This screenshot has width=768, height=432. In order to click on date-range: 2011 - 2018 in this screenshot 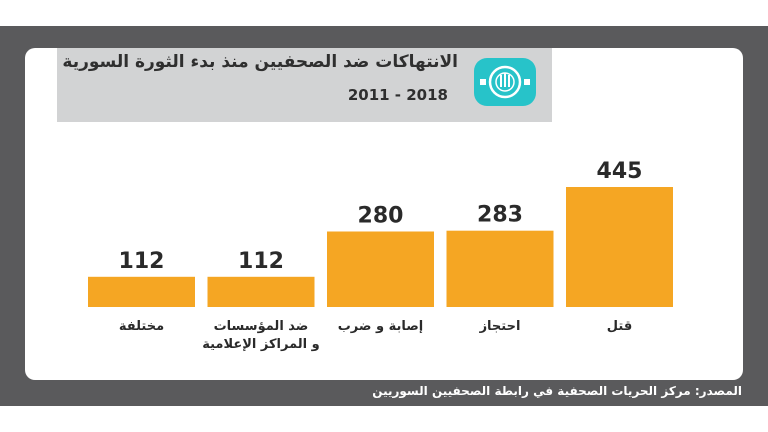, I will do `click(397, 95)`.